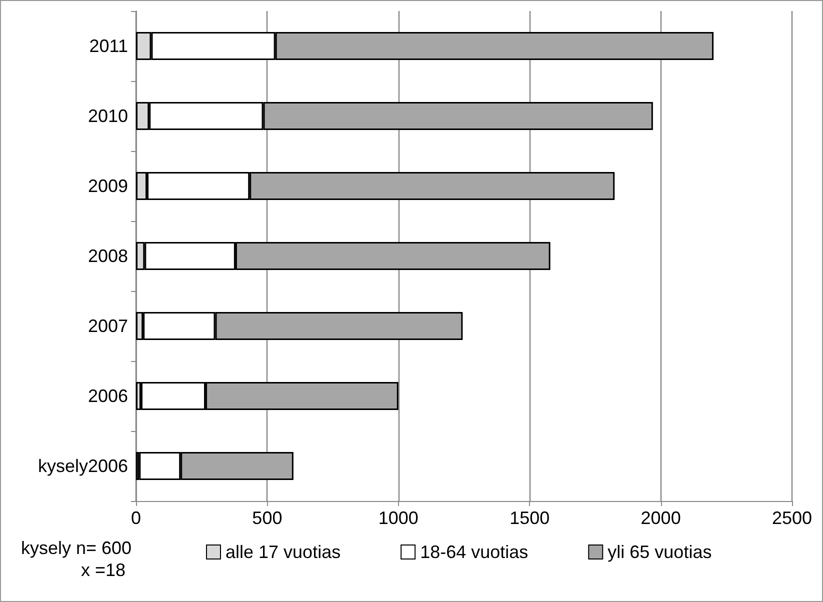  I want to click on x-tick-label: 0, so click(136, 518).